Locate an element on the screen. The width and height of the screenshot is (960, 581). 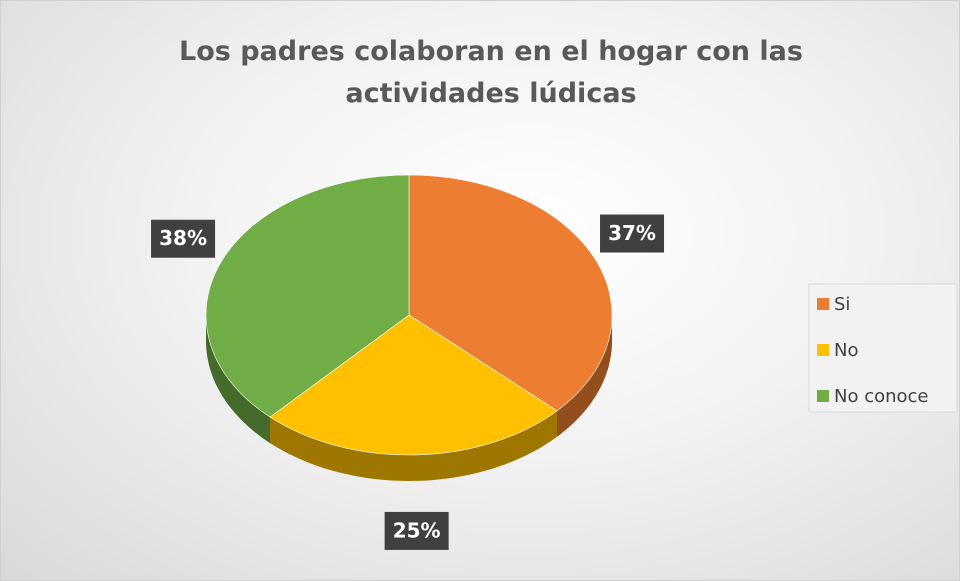
legend-box is located at coordinates (883, 348).